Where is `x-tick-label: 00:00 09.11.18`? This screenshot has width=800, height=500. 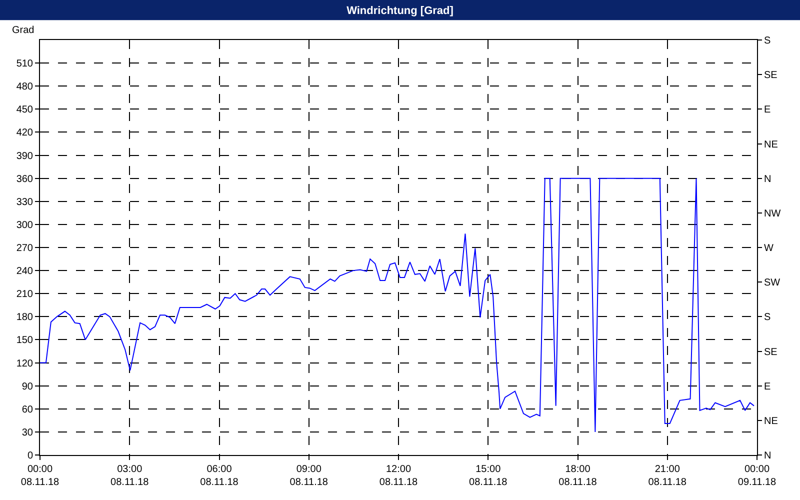 x-tick-label: 00:00 09.11.18 is located at coordinates (757, 476).